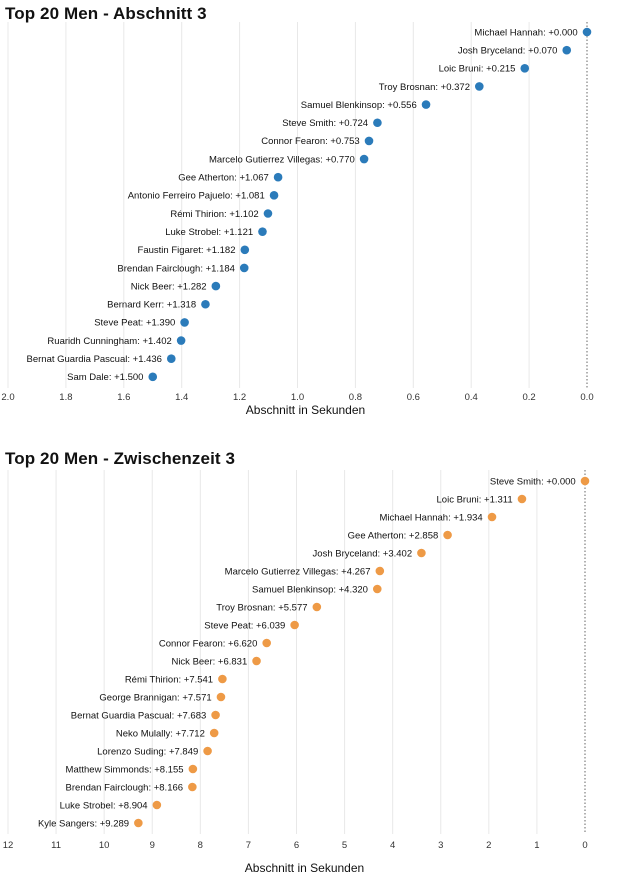  I want to click on data-label: Troy Brosnan: +0.372, so click(424, 87).